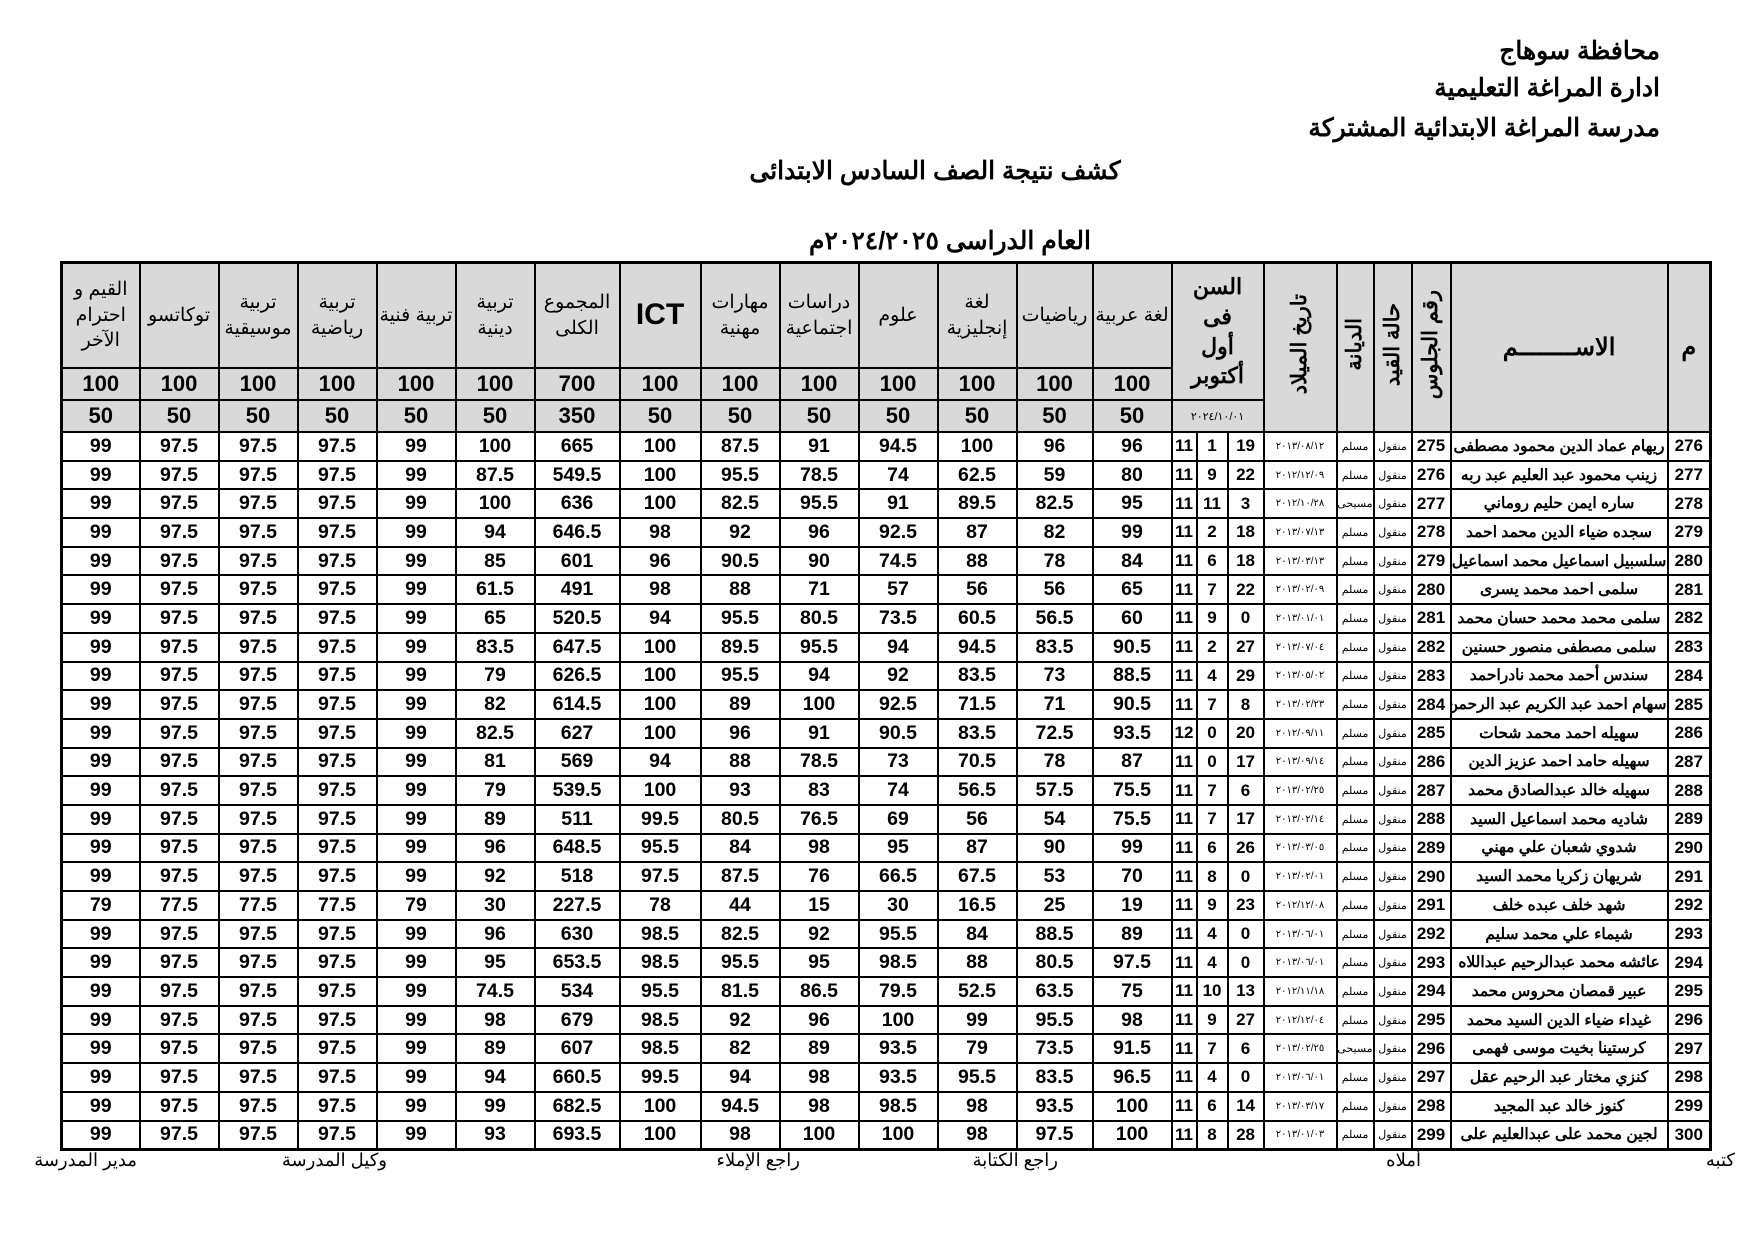  Describe the element at coordinates (1559, 1135) in the screenshot. I see `name-cell: لجين محمد على عبدالعليم على` at that location.